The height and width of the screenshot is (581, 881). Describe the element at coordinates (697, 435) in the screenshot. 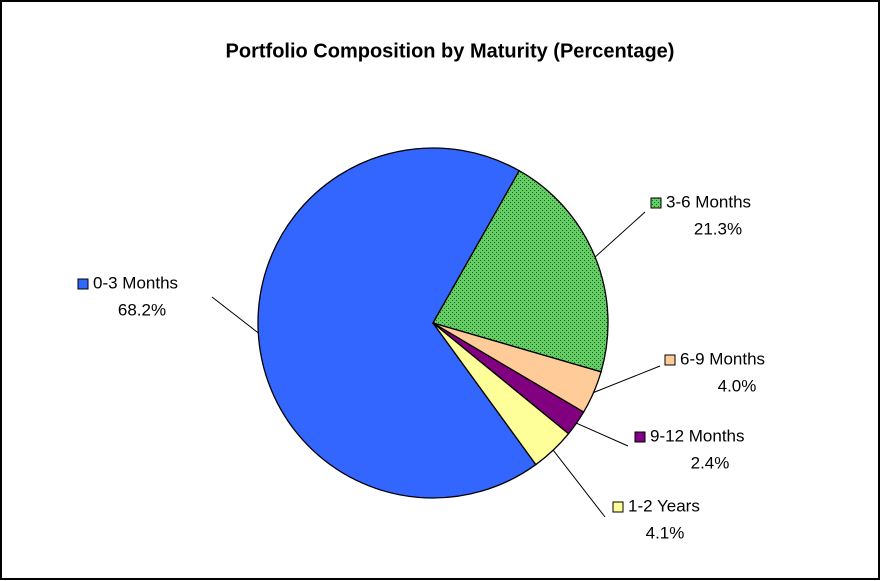

I see `slice-label: 9-12 Months` at that location.